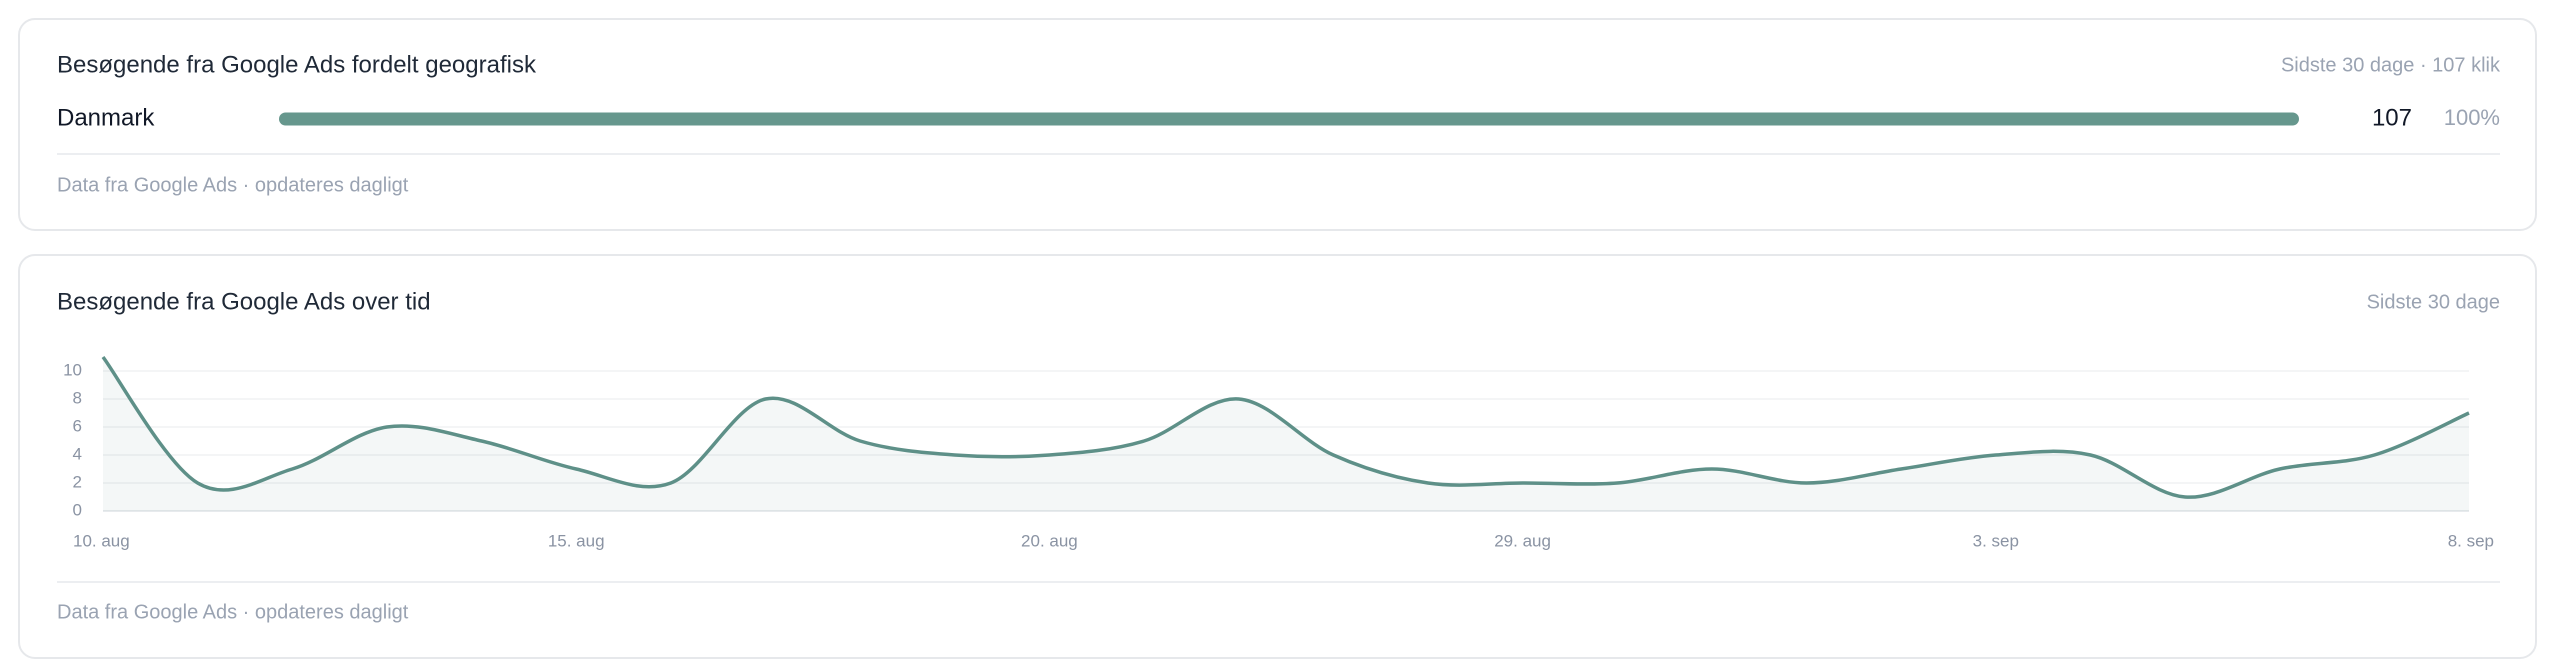 The width and height of the screenshot is (2560, 668). What do you see at coordinates (576, 540) in the screenshot?
I see `x-tick-label: 15. aug` at bounding box center [576, 540].